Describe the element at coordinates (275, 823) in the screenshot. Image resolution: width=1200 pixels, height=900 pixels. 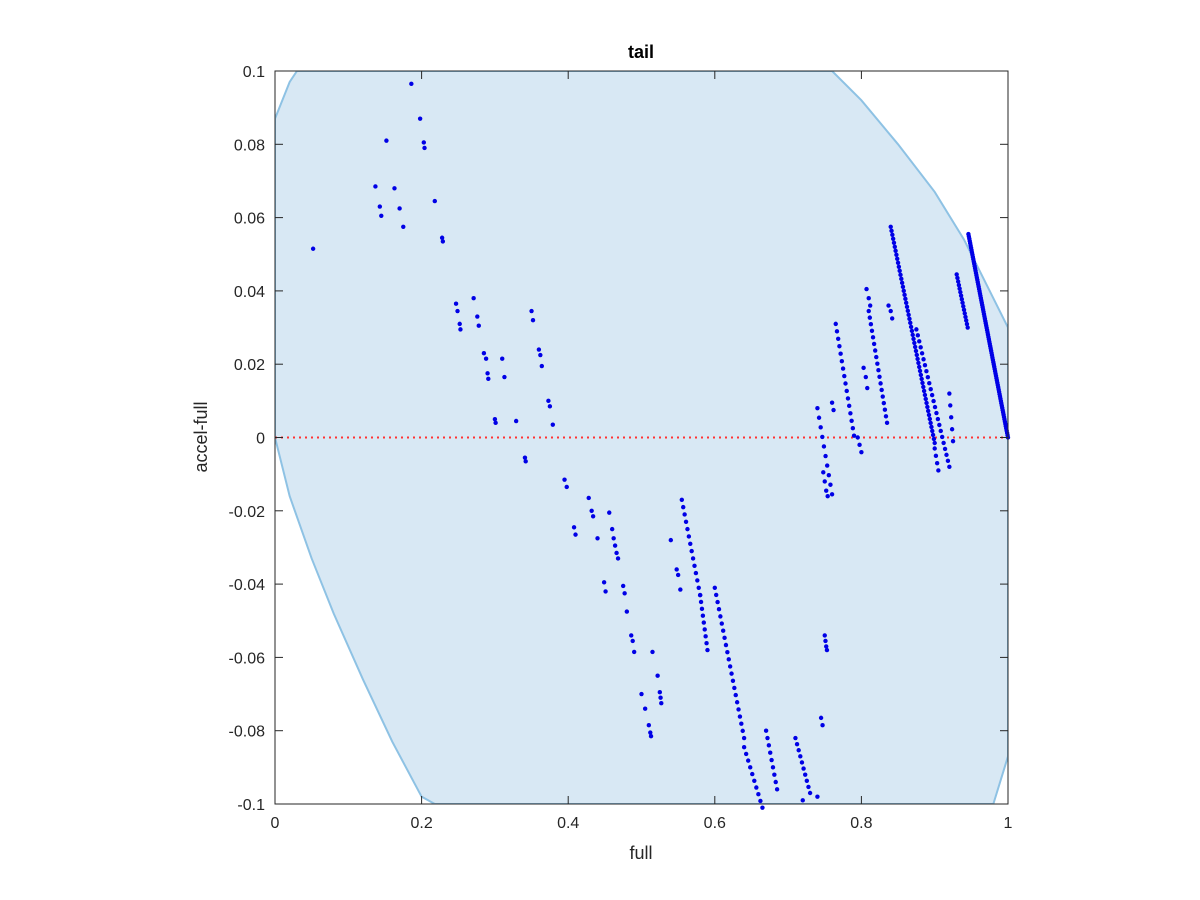
I see `x-tick-label: 0` at that location.